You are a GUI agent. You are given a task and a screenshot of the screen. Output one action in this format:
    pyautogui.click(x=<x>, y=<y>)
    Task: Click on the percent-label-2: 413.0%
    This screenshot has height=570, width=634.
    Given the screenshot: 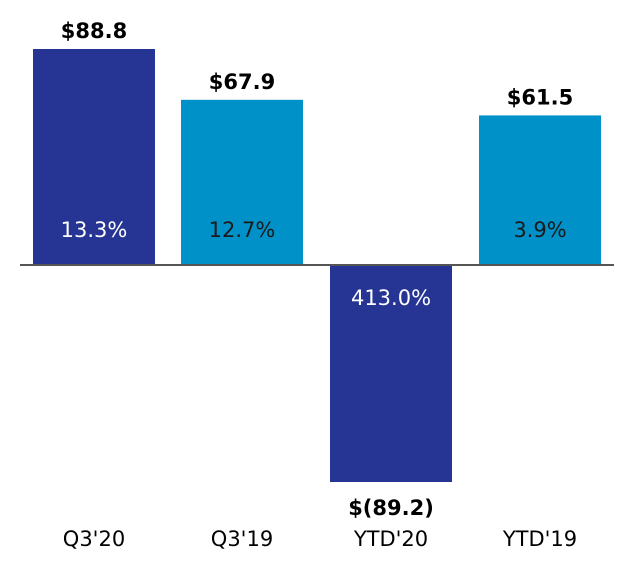 What is the action you would take?
    pyautogui.click(x=391, y=298)
    